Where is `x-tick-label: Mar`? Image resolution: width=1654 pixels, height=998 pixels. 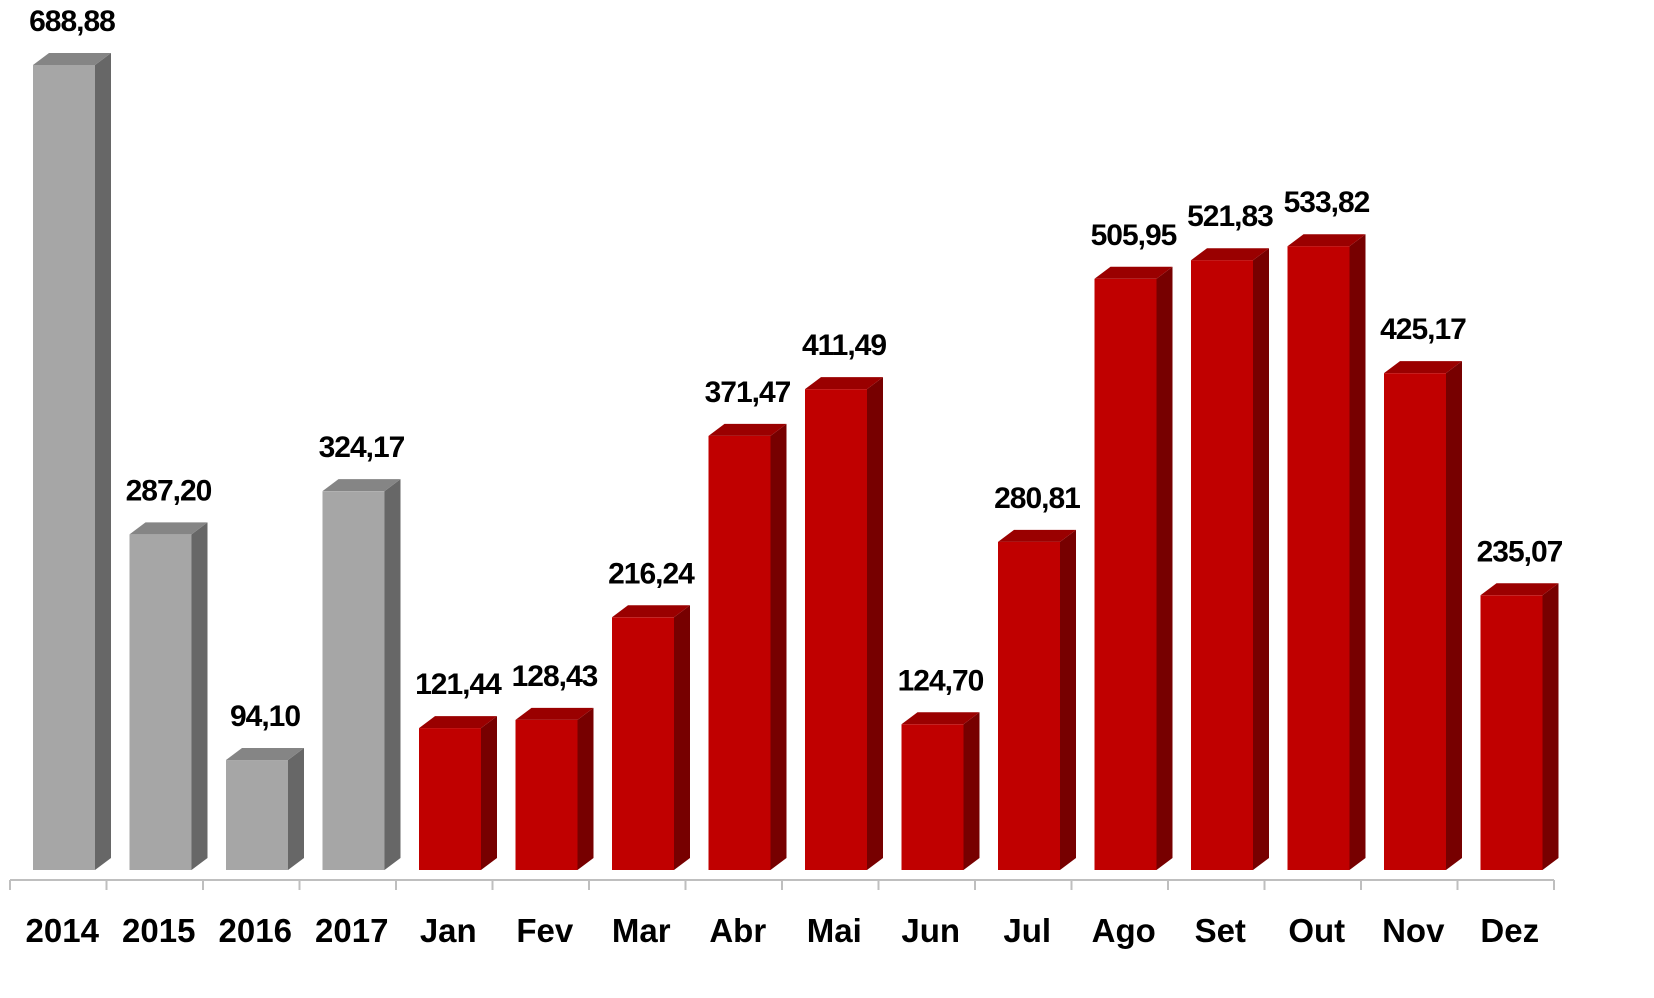
x-tick-label: Mar is located at coordinates (641, 930).